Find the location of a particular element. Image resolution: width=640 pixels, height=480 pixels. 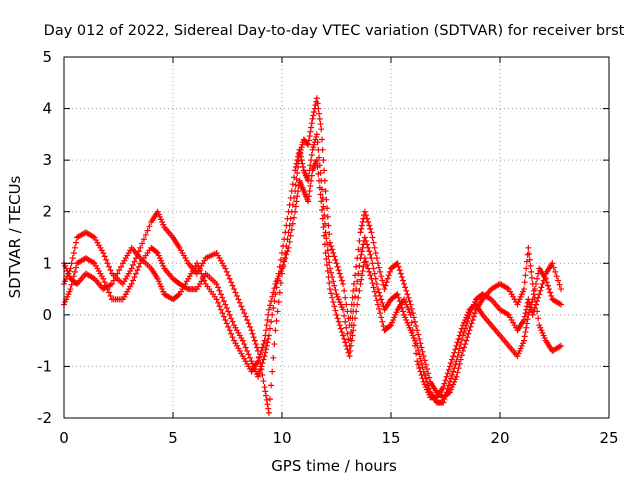

y-tick-label: -2 is located at coordinates (44, 418).